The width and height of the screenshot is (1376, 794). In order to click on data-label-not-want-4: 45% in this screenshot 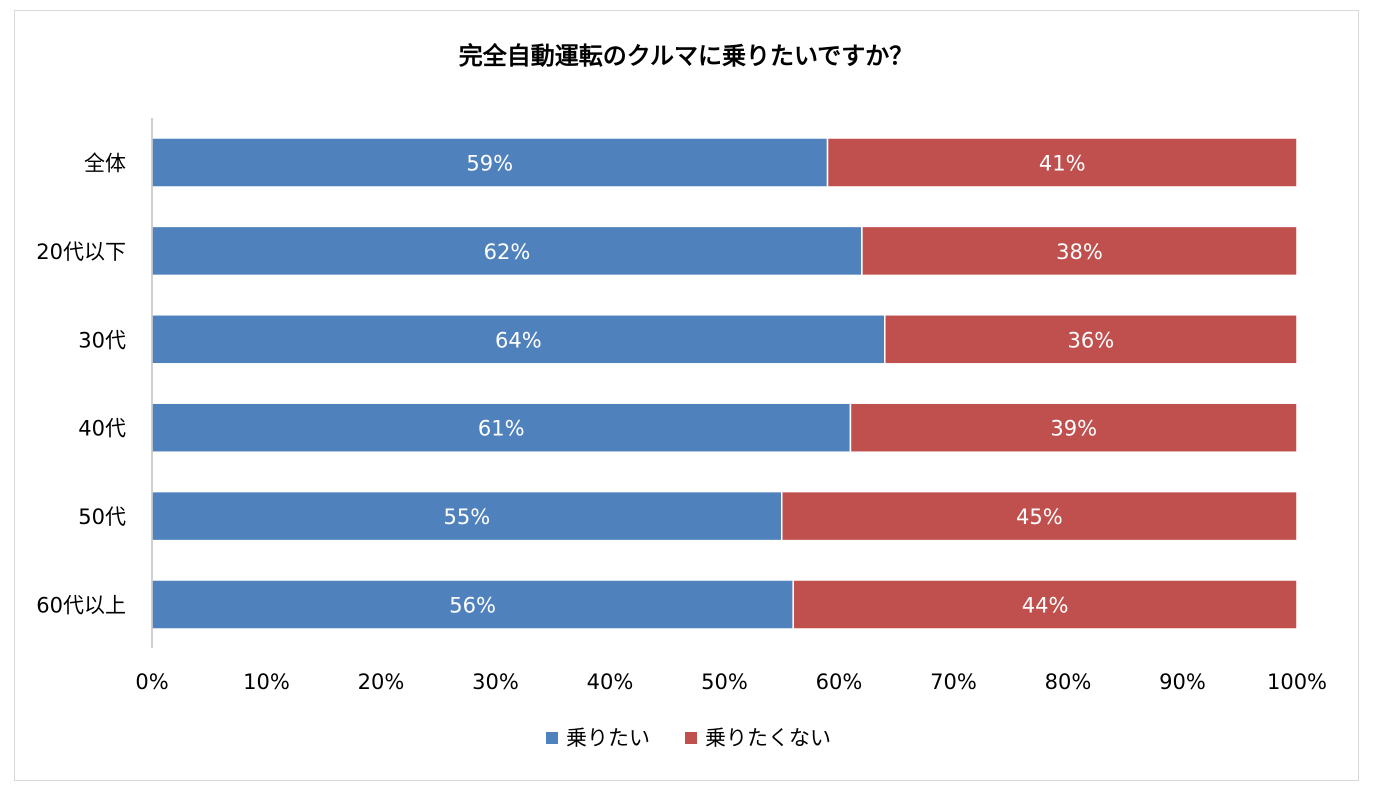, I will do `click(1039, 517)`.